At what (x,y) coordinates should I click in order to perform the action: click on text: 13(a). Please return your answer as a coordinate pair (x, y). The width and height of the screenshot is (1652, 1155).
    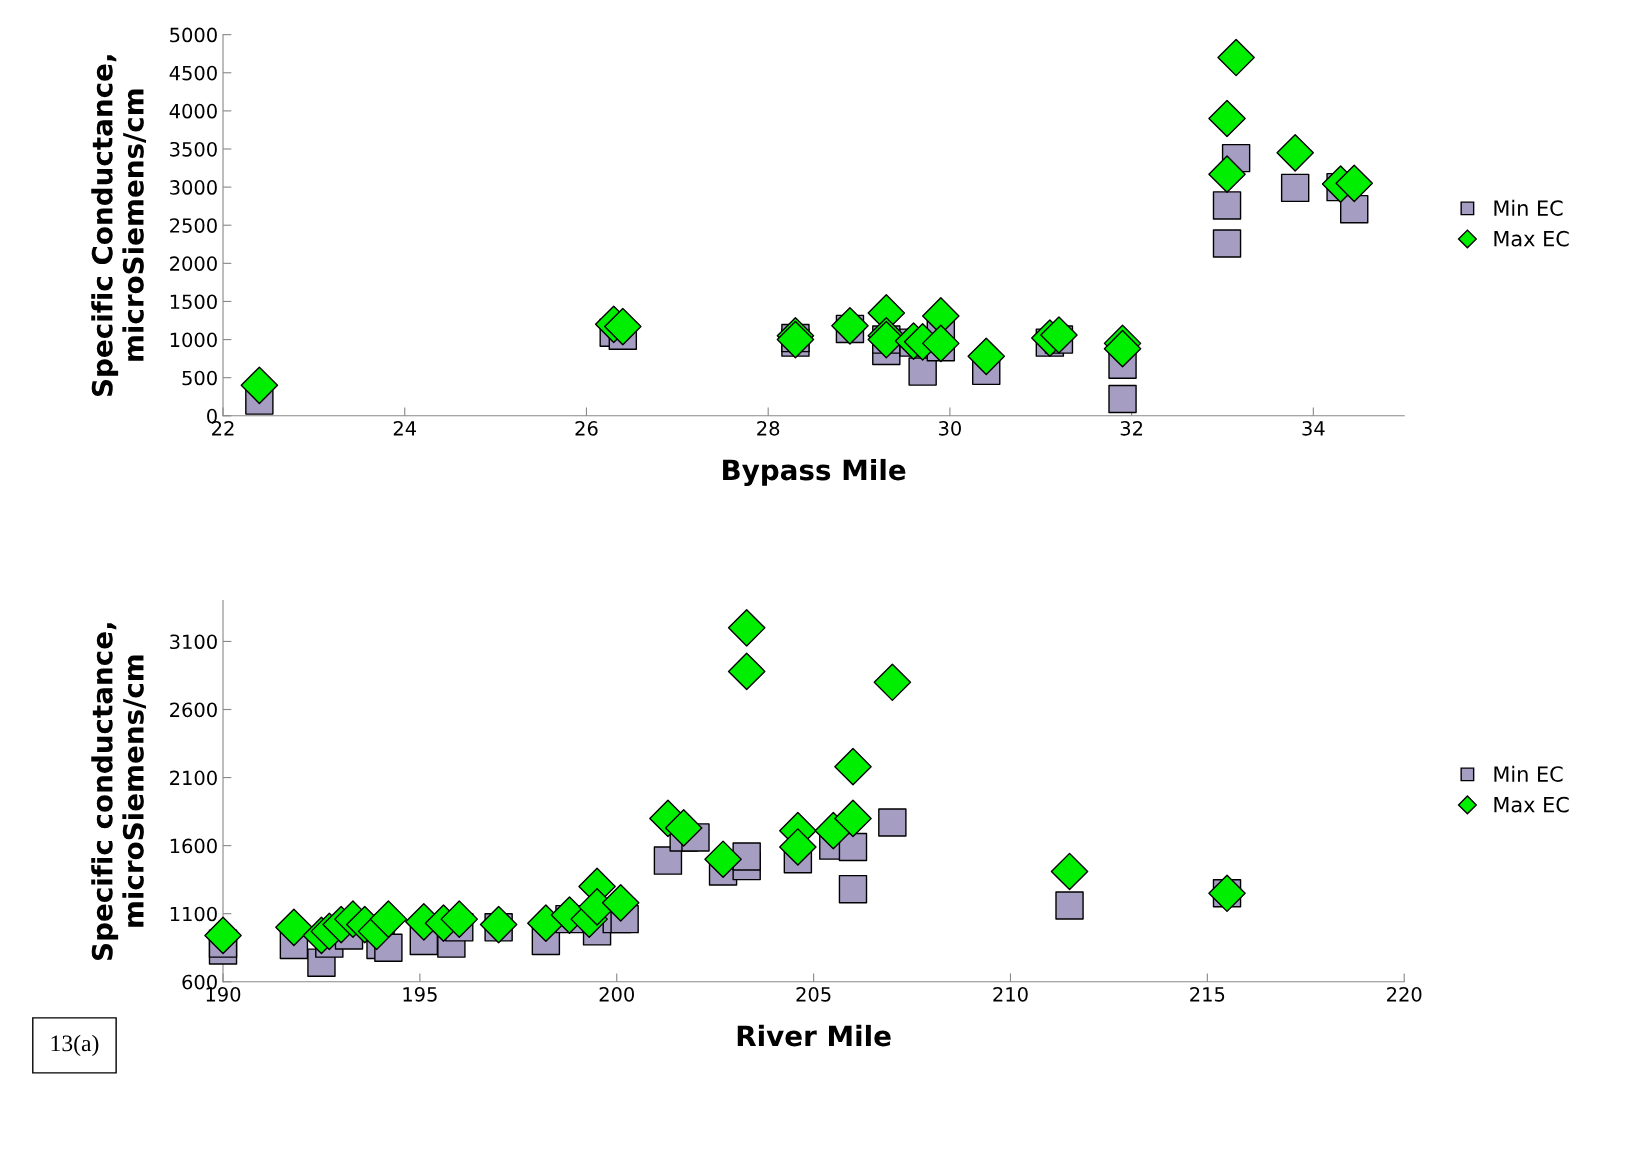
    Looking at the image, I should click on (75, 1045).